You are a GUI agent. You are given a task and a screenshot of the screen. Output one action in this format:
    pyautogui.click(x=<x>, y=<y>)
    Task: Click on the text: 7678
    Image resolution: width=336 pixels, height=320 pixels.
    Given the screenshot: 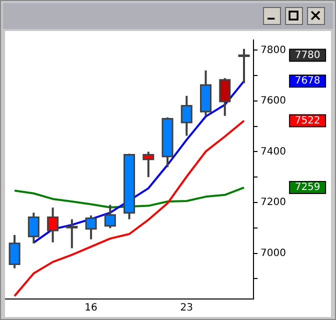 What is the action you would take?
    pyautogui.click(x=307, y=81)
    